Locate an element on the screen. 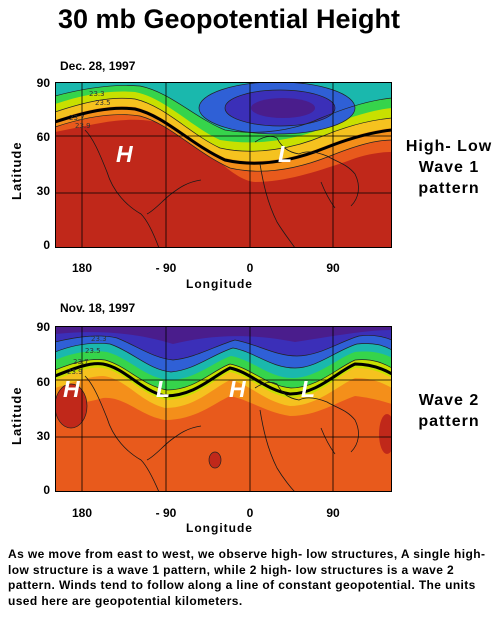 The width and height of the screenshot is (504, 636). panel2-lon-tick-minus90: - 90 is located at coordinates (166, 513).